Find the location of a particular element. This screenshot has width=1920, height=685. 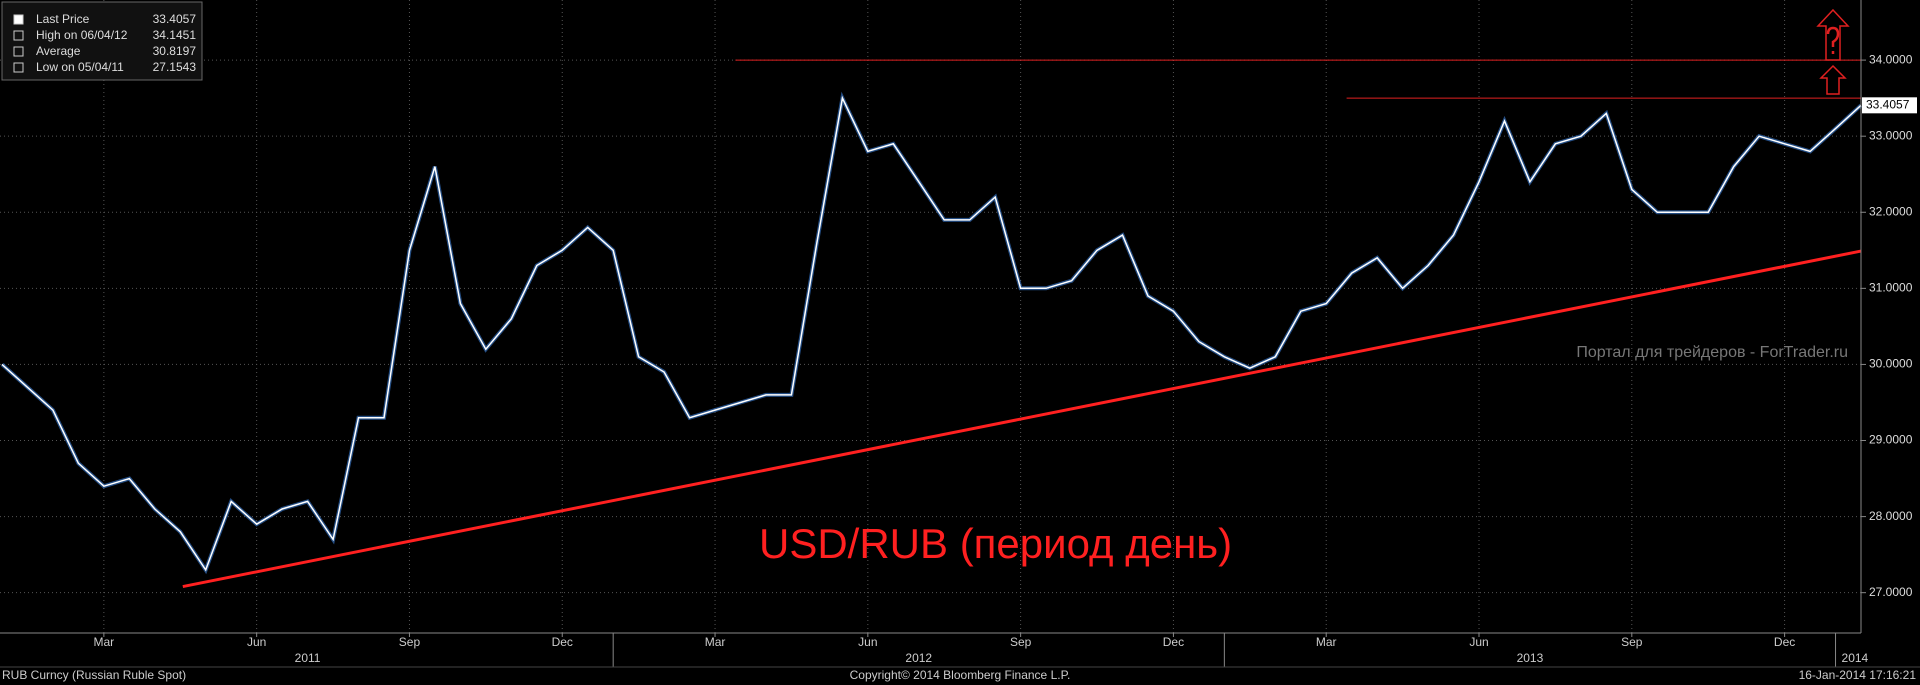

last-price-tag is located at coordinates (1889, 105).